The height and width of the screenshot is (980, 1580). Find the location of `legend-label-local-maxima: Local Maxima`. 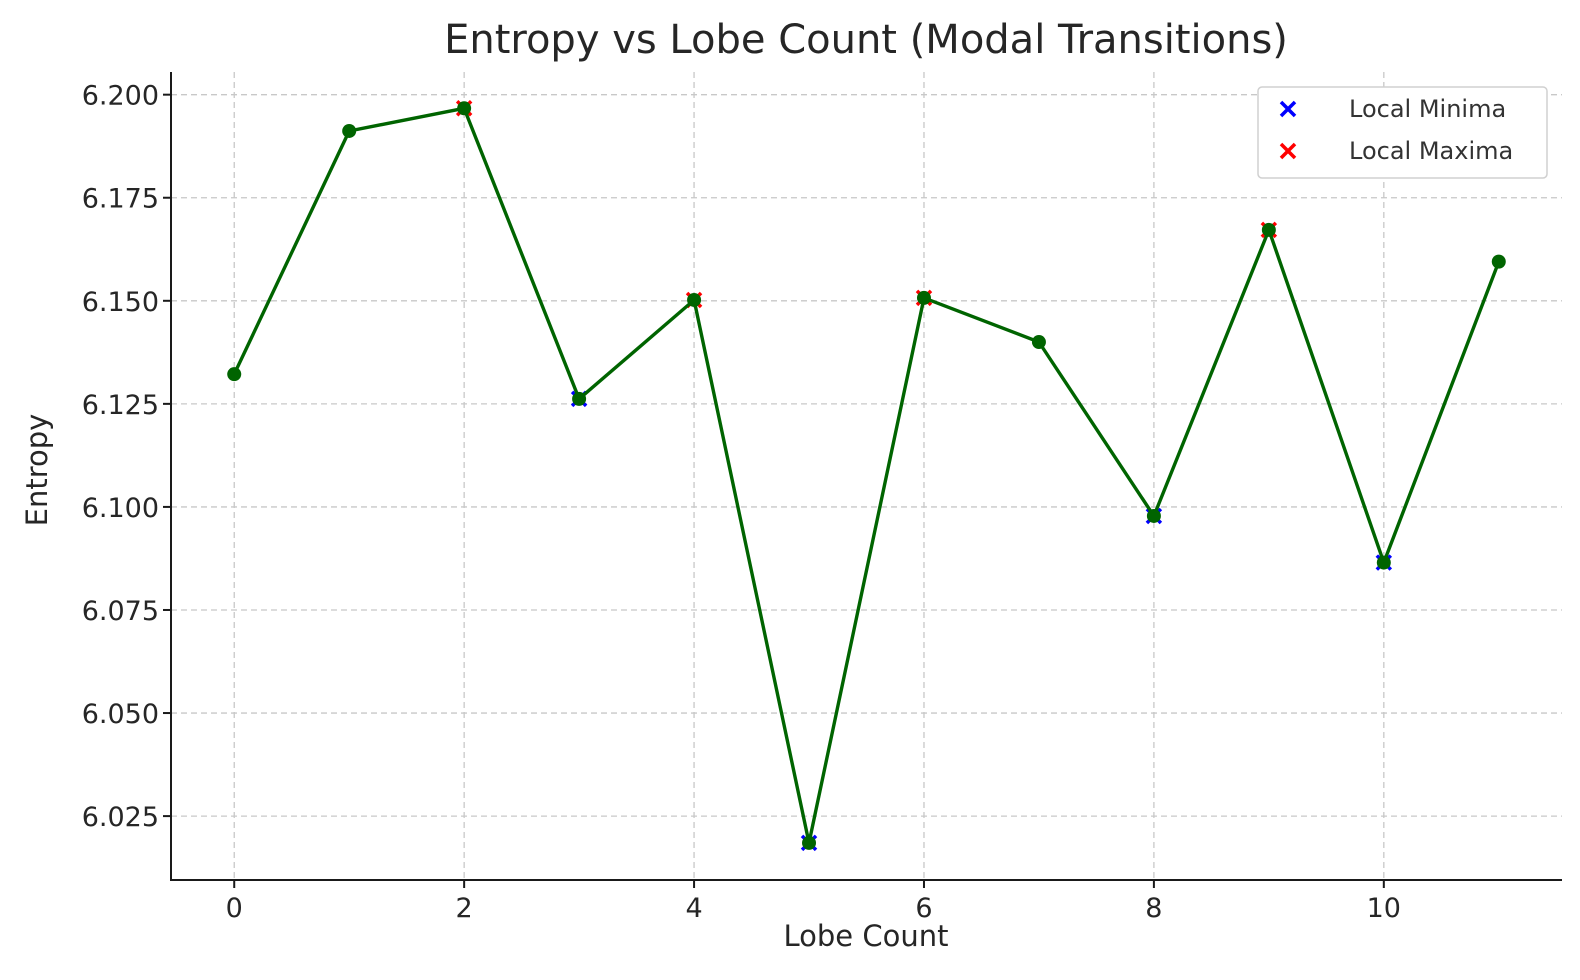

legend-label-local-maxima: Local Maxima is located at coordinates (1431, 151).